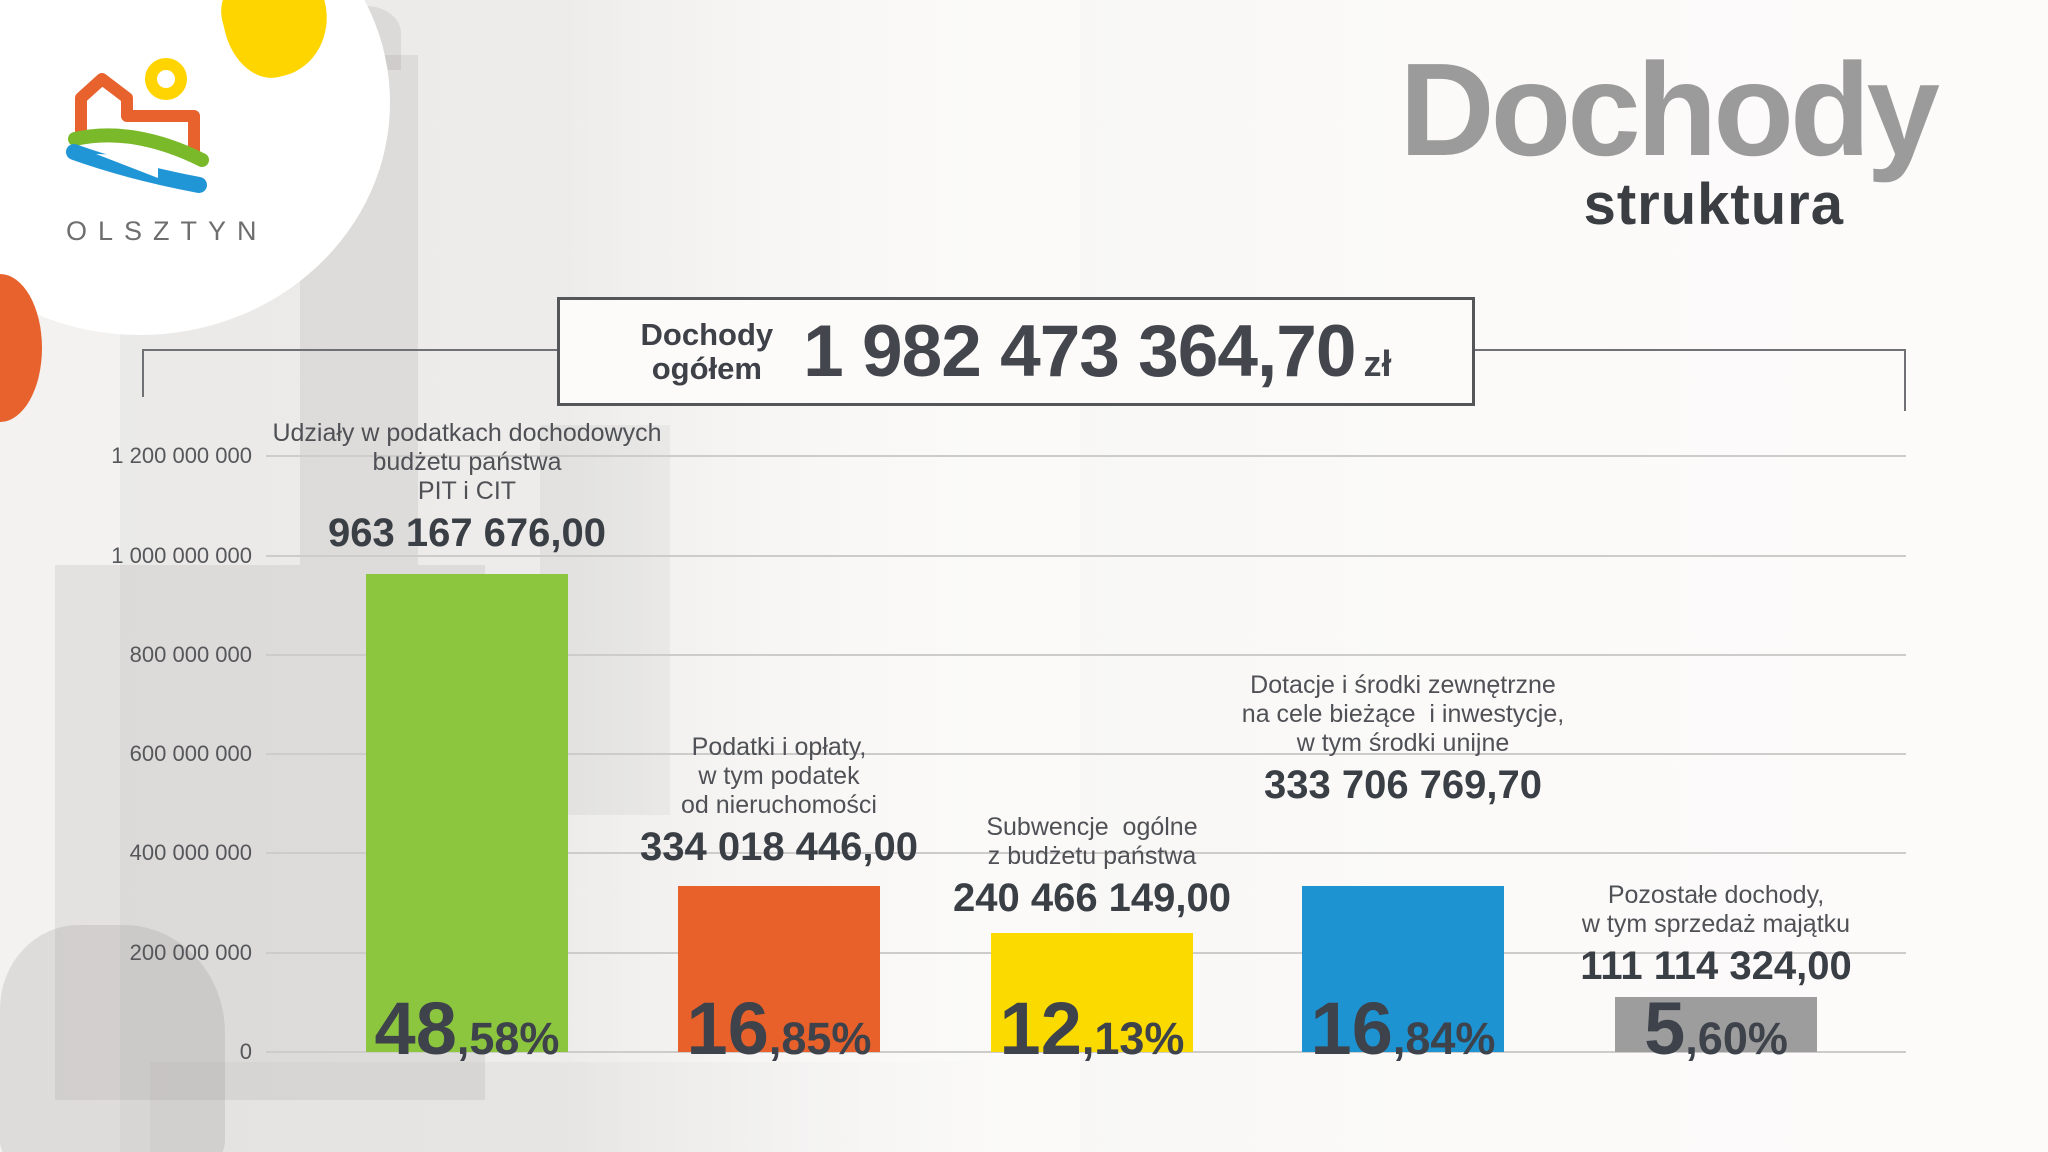 The height and width of the screenshot is (1152, 2048). I want to click on percent-label-podatki-i-oplaty: 16,85%, so click(779, 1029).